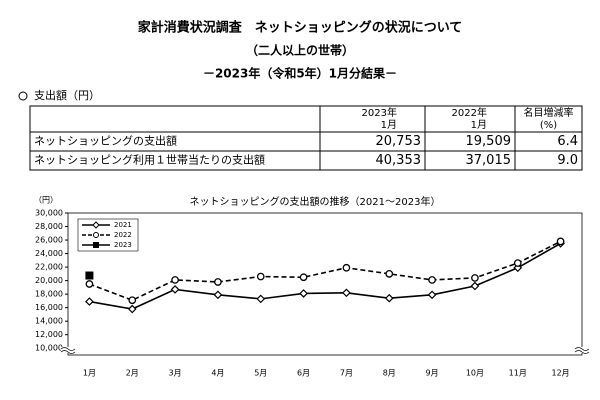  I want to click on y-tick-label: 26,000, so click(49, 240).